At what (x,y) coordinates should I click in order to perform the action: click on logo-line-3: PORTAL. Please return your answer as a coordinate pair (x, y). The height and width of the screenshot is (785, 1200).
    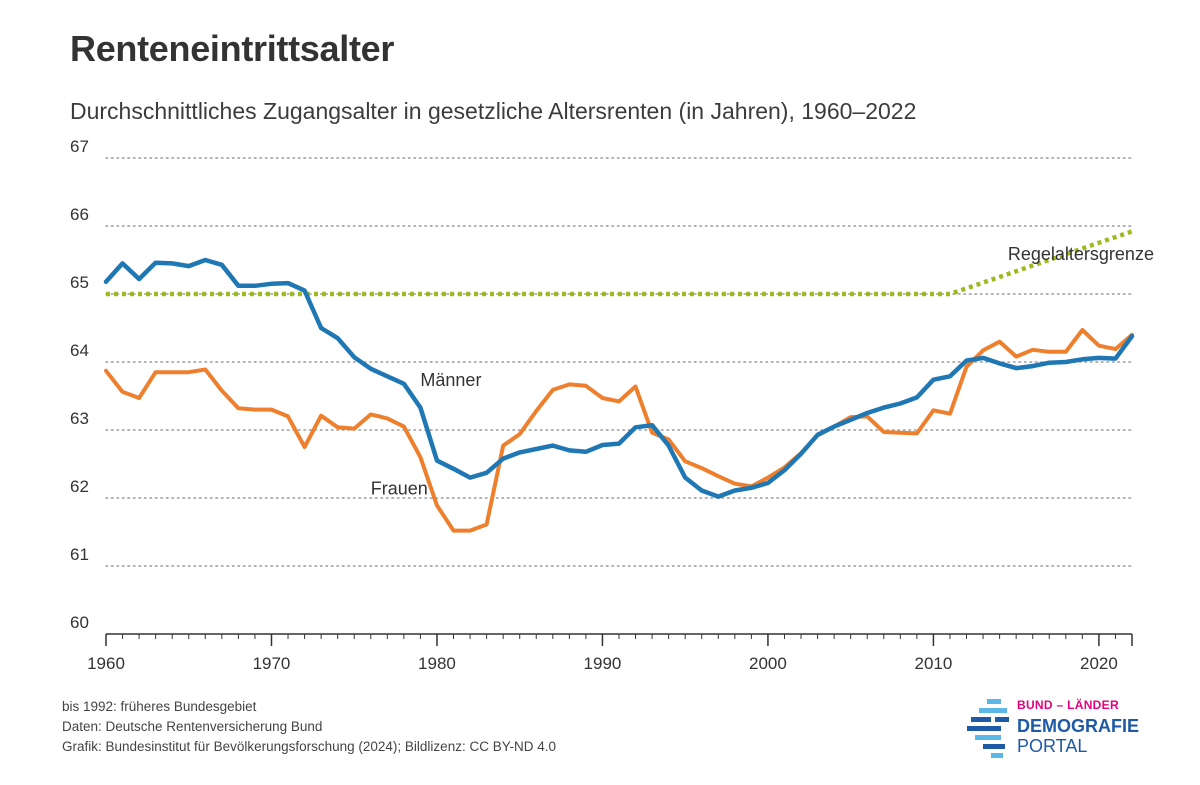
    Looking at the image, I should click on (1052, 746).